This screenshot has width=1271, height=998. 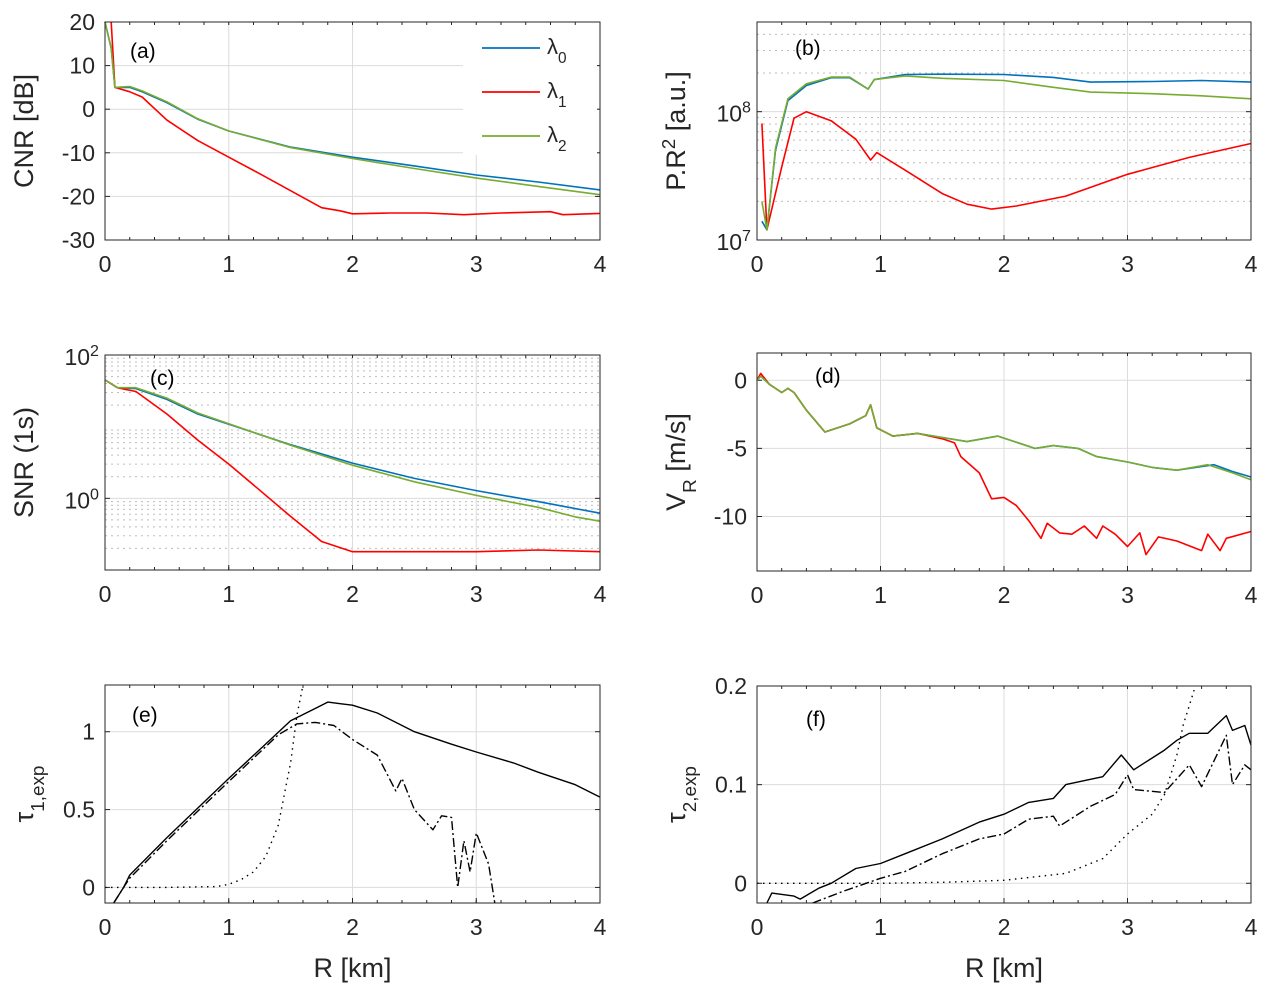 I want to click on y-tick-label: 10⁸, so click(x=733, y=113).